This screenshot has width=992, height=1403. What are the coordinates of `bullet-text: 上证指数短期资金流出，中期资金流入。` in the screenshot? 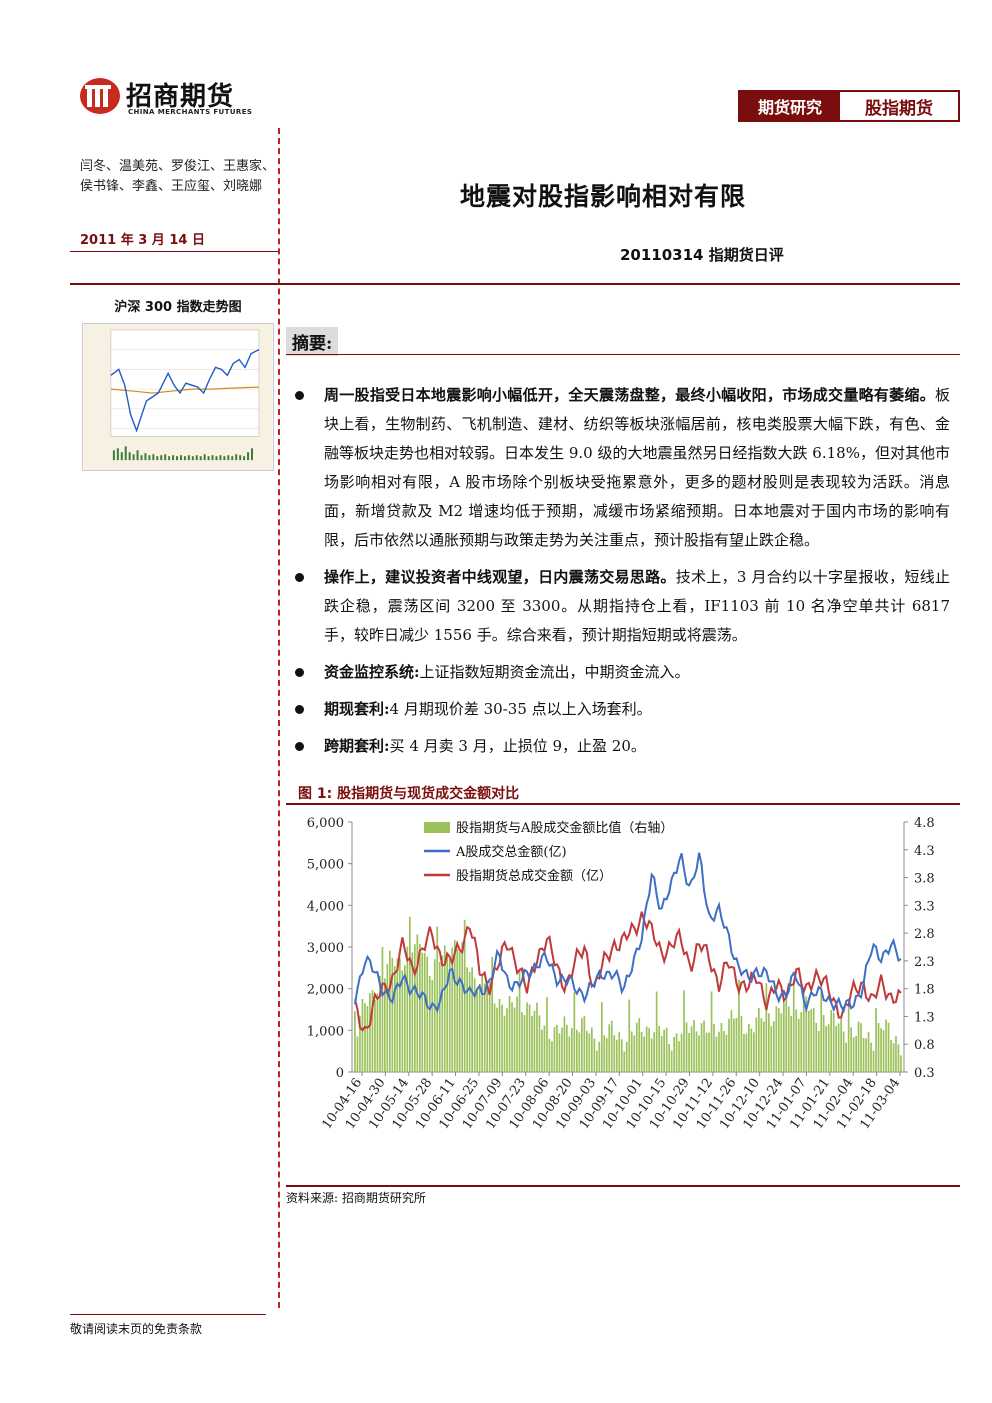 It's located at (554, 672).